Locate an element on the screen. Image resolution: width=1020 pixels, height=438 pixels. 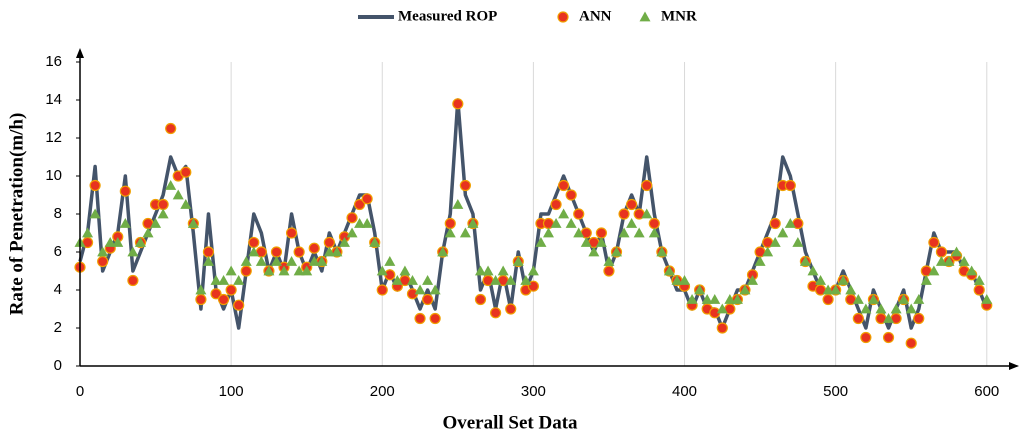
y-tick-label: 4 is located at coordinates (58, 289).